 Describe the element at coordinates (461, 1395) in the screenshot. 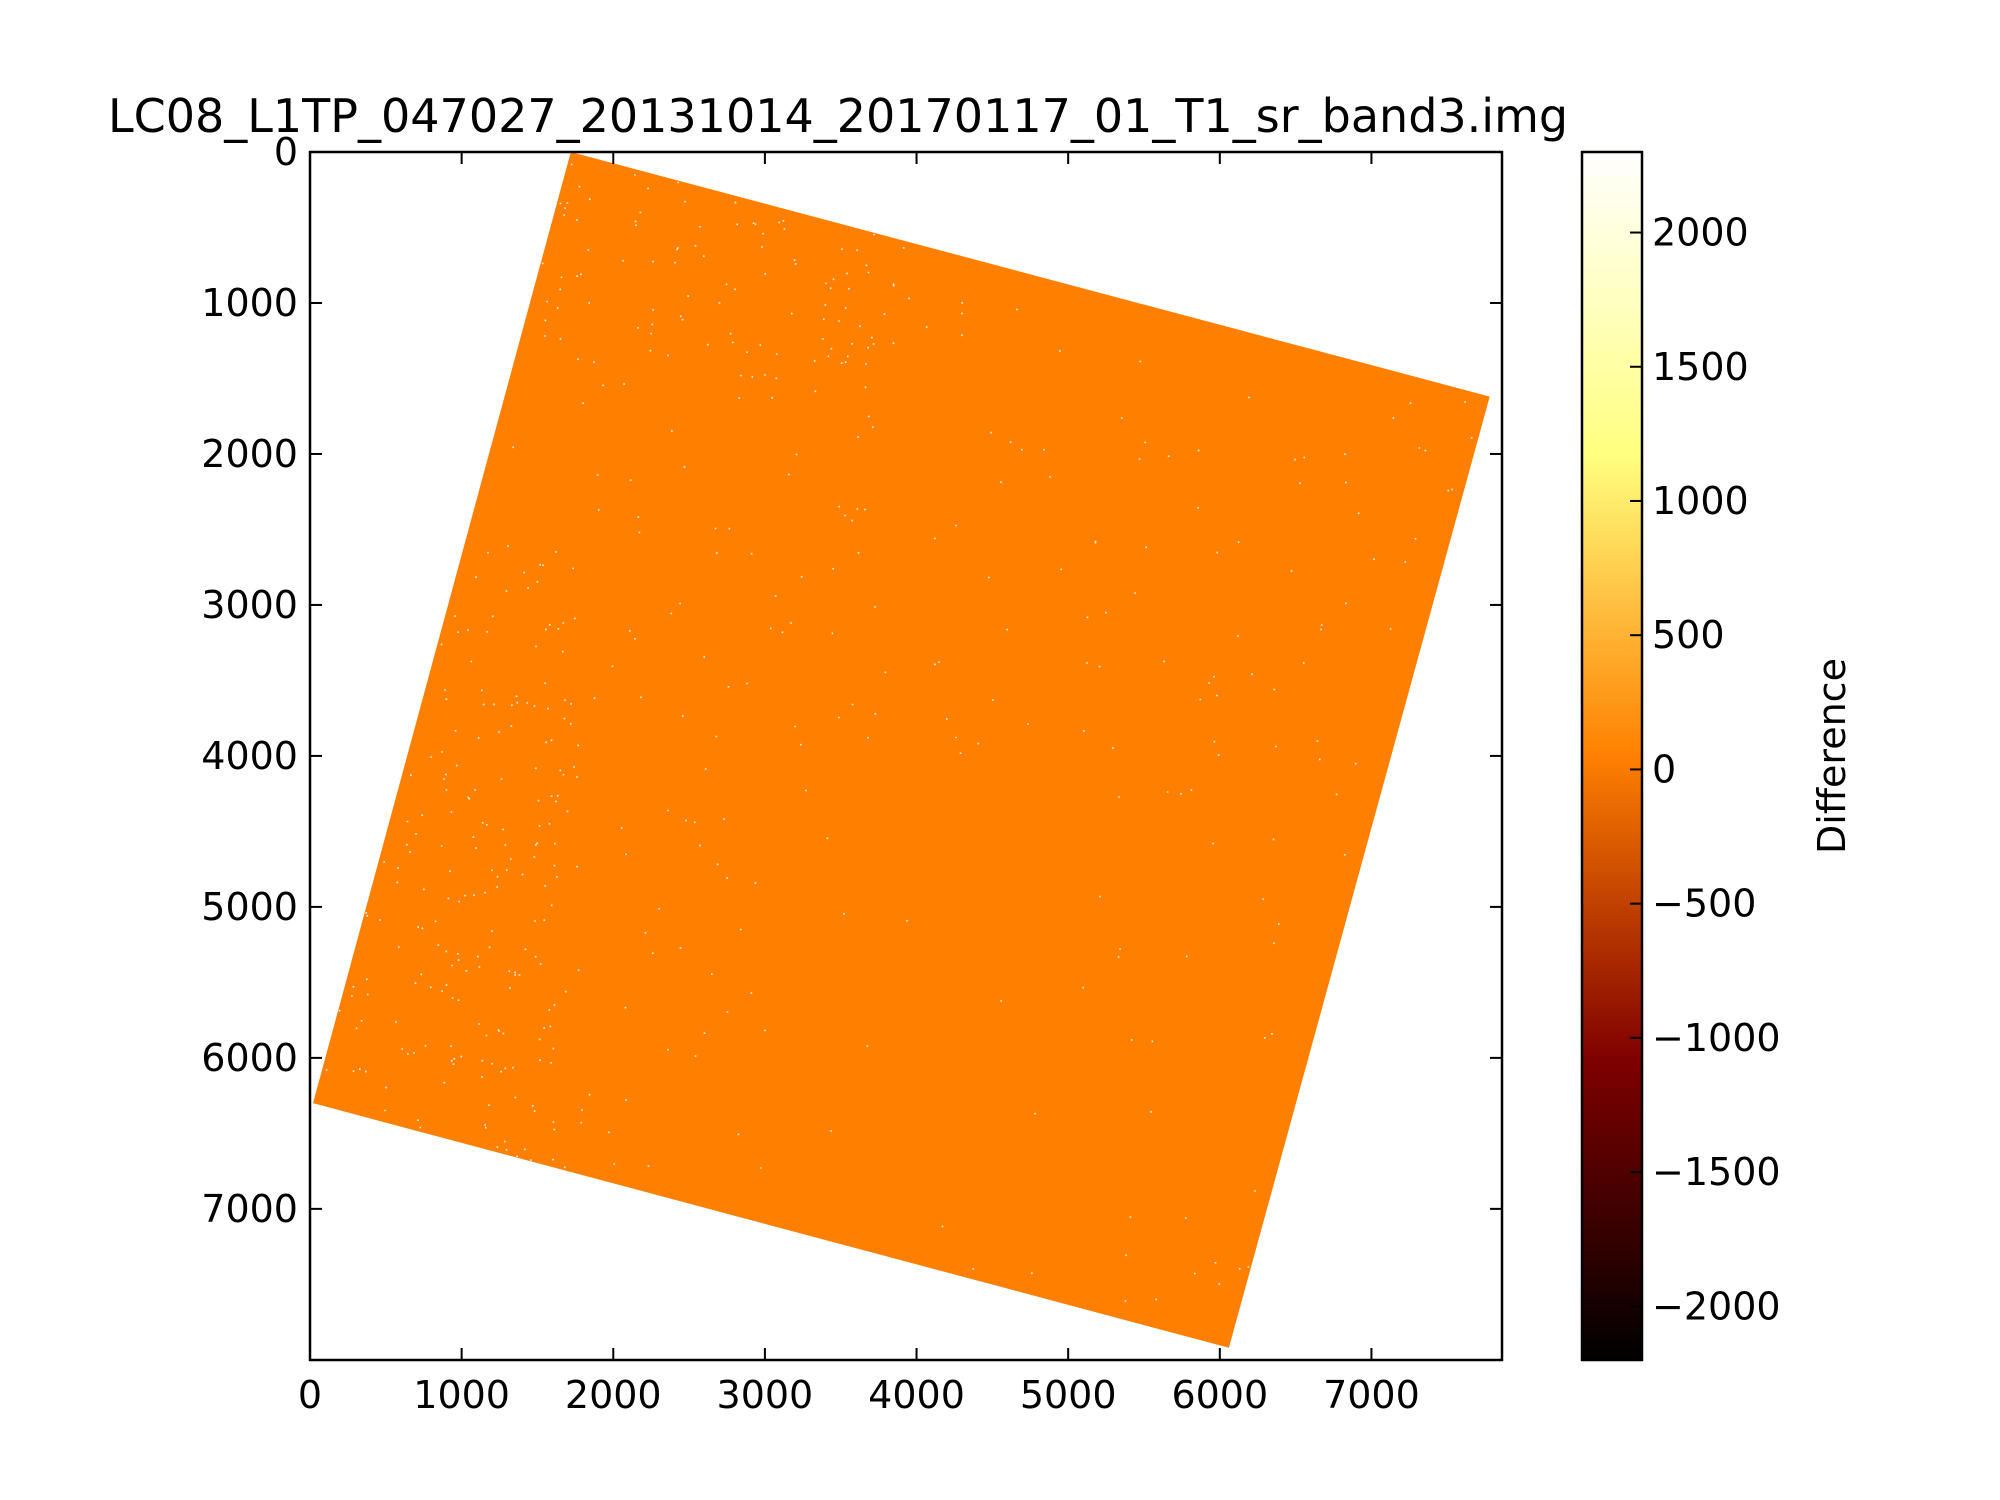

I see `x-tick-label: 1000` at that location.